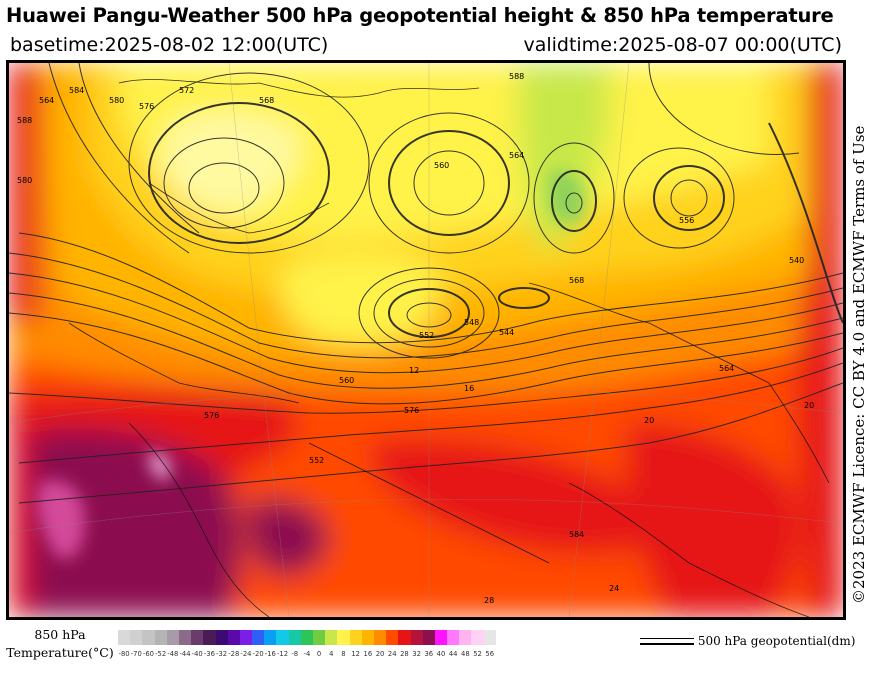 Image resolution: width=870 pixels, height=680 pixels. What do you see at coordinates (24, 193) in the screenshot?
I see `temp-field-red-west` at bounding box center [24, 193].